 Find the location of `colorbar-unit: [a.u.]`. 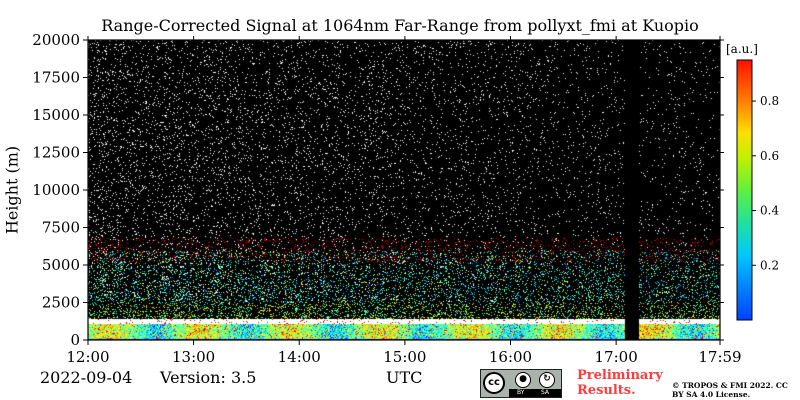

colorbar-unit: [a.u.] is located at coordinates (742, 49).